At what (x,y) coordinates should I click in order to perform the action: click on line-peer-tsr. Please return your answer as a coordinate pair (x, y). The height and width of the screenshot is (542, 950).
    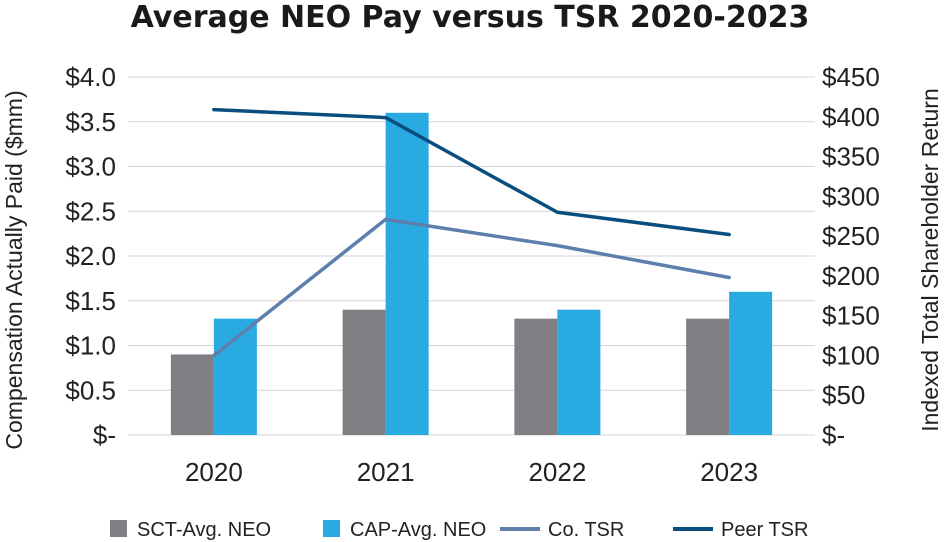
    Looking at the image, I should click on (471, 172).